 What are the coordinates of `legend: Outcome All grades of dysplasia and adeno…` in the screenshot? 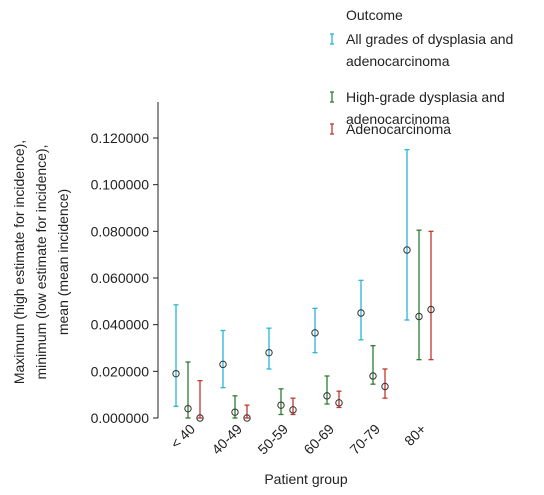 It's located at (421, 72).